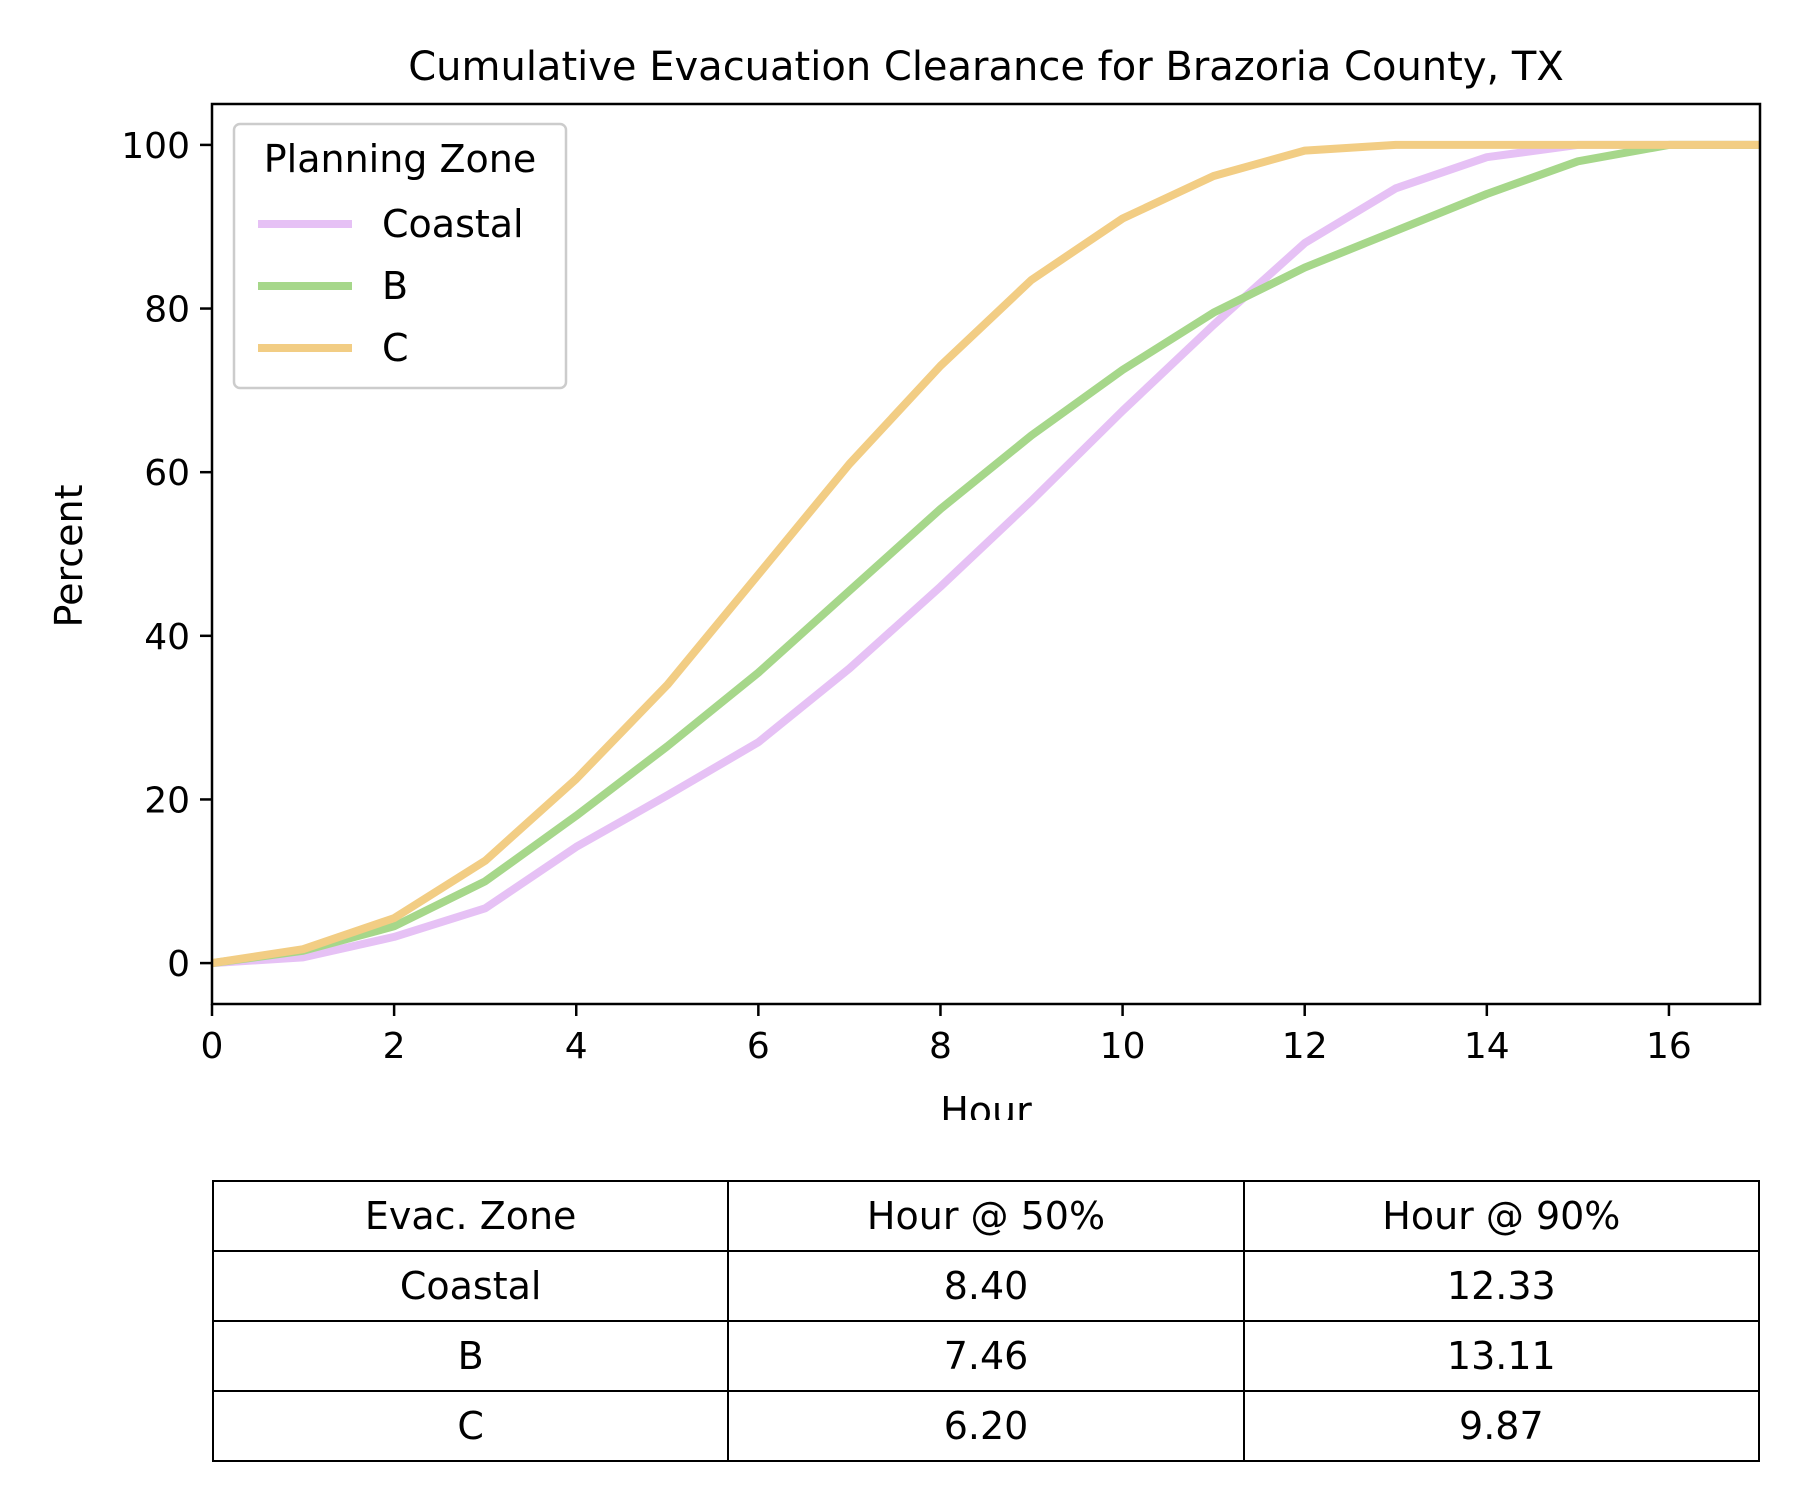 Image resolution: width=1800 pixels, height=1500 pixels. I want to click on y-axis: 0 20 40 60 80 100, so click(166, 555).